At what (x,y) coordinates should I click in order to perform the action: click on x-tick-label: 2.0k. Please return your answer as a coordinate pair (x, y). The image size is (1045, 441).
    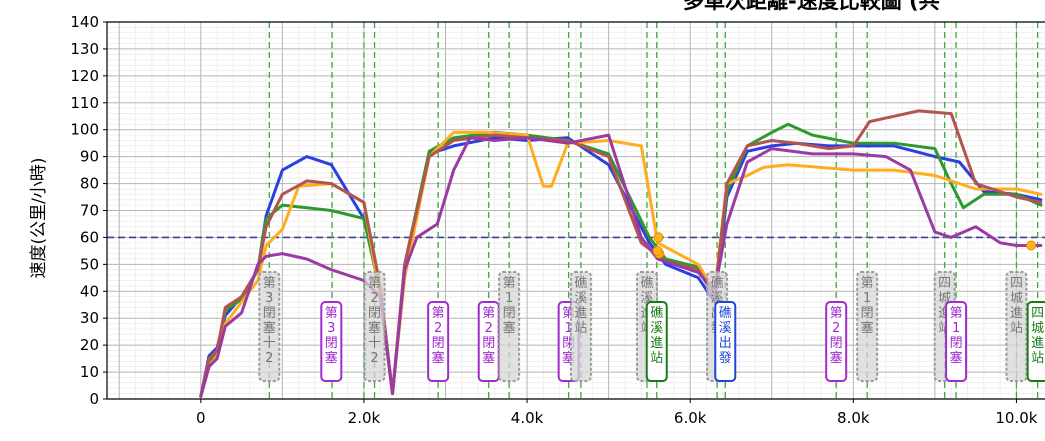
    Looking at the image, I should click on (364, 418).